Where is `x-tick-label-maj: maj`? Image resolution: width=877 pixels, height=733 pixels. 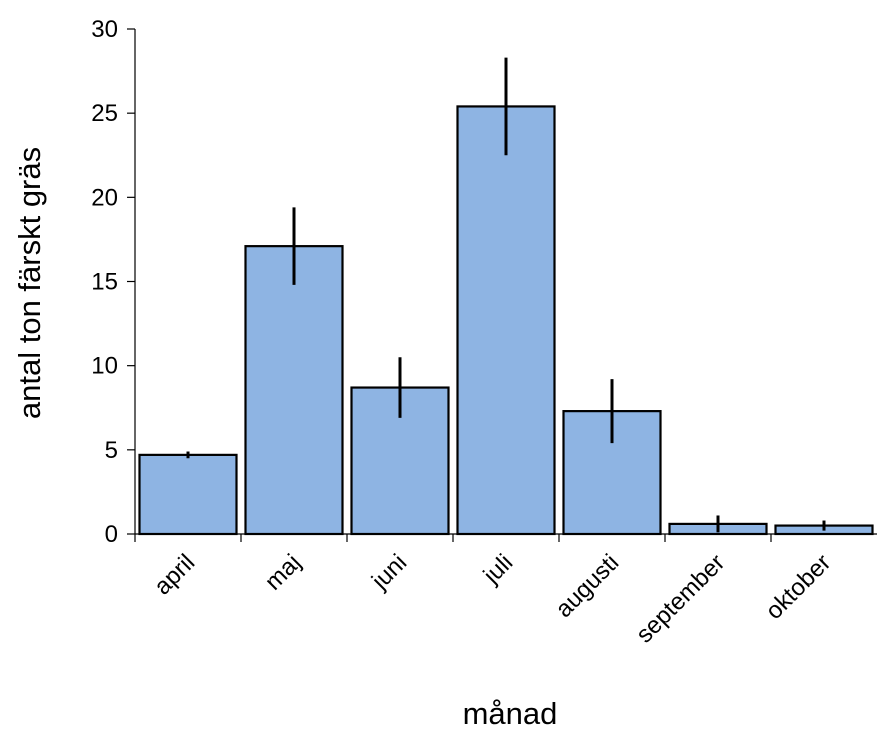 x-tick-label-maj: maj is located at coordinates (283, 572).